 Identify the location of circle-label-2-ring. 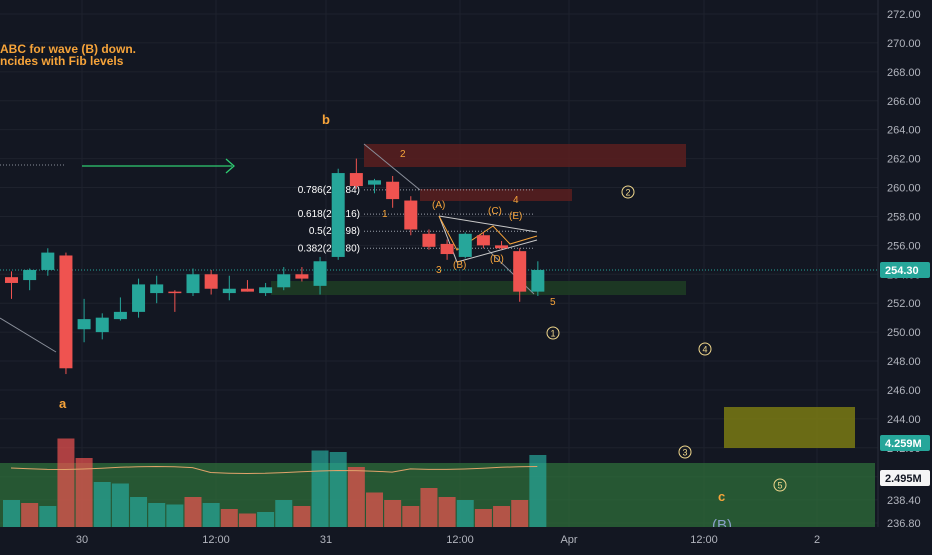
(628, 192).